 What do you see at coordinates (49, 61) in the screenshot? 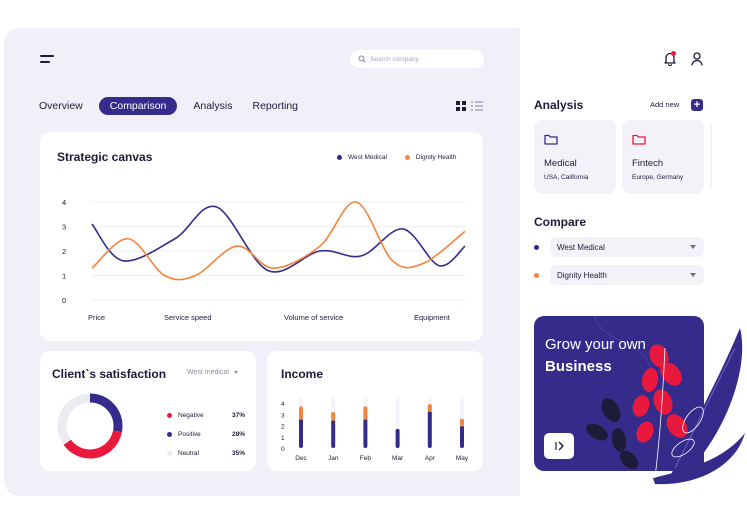
I see `menu-icon` at bounding box center [49, 61].